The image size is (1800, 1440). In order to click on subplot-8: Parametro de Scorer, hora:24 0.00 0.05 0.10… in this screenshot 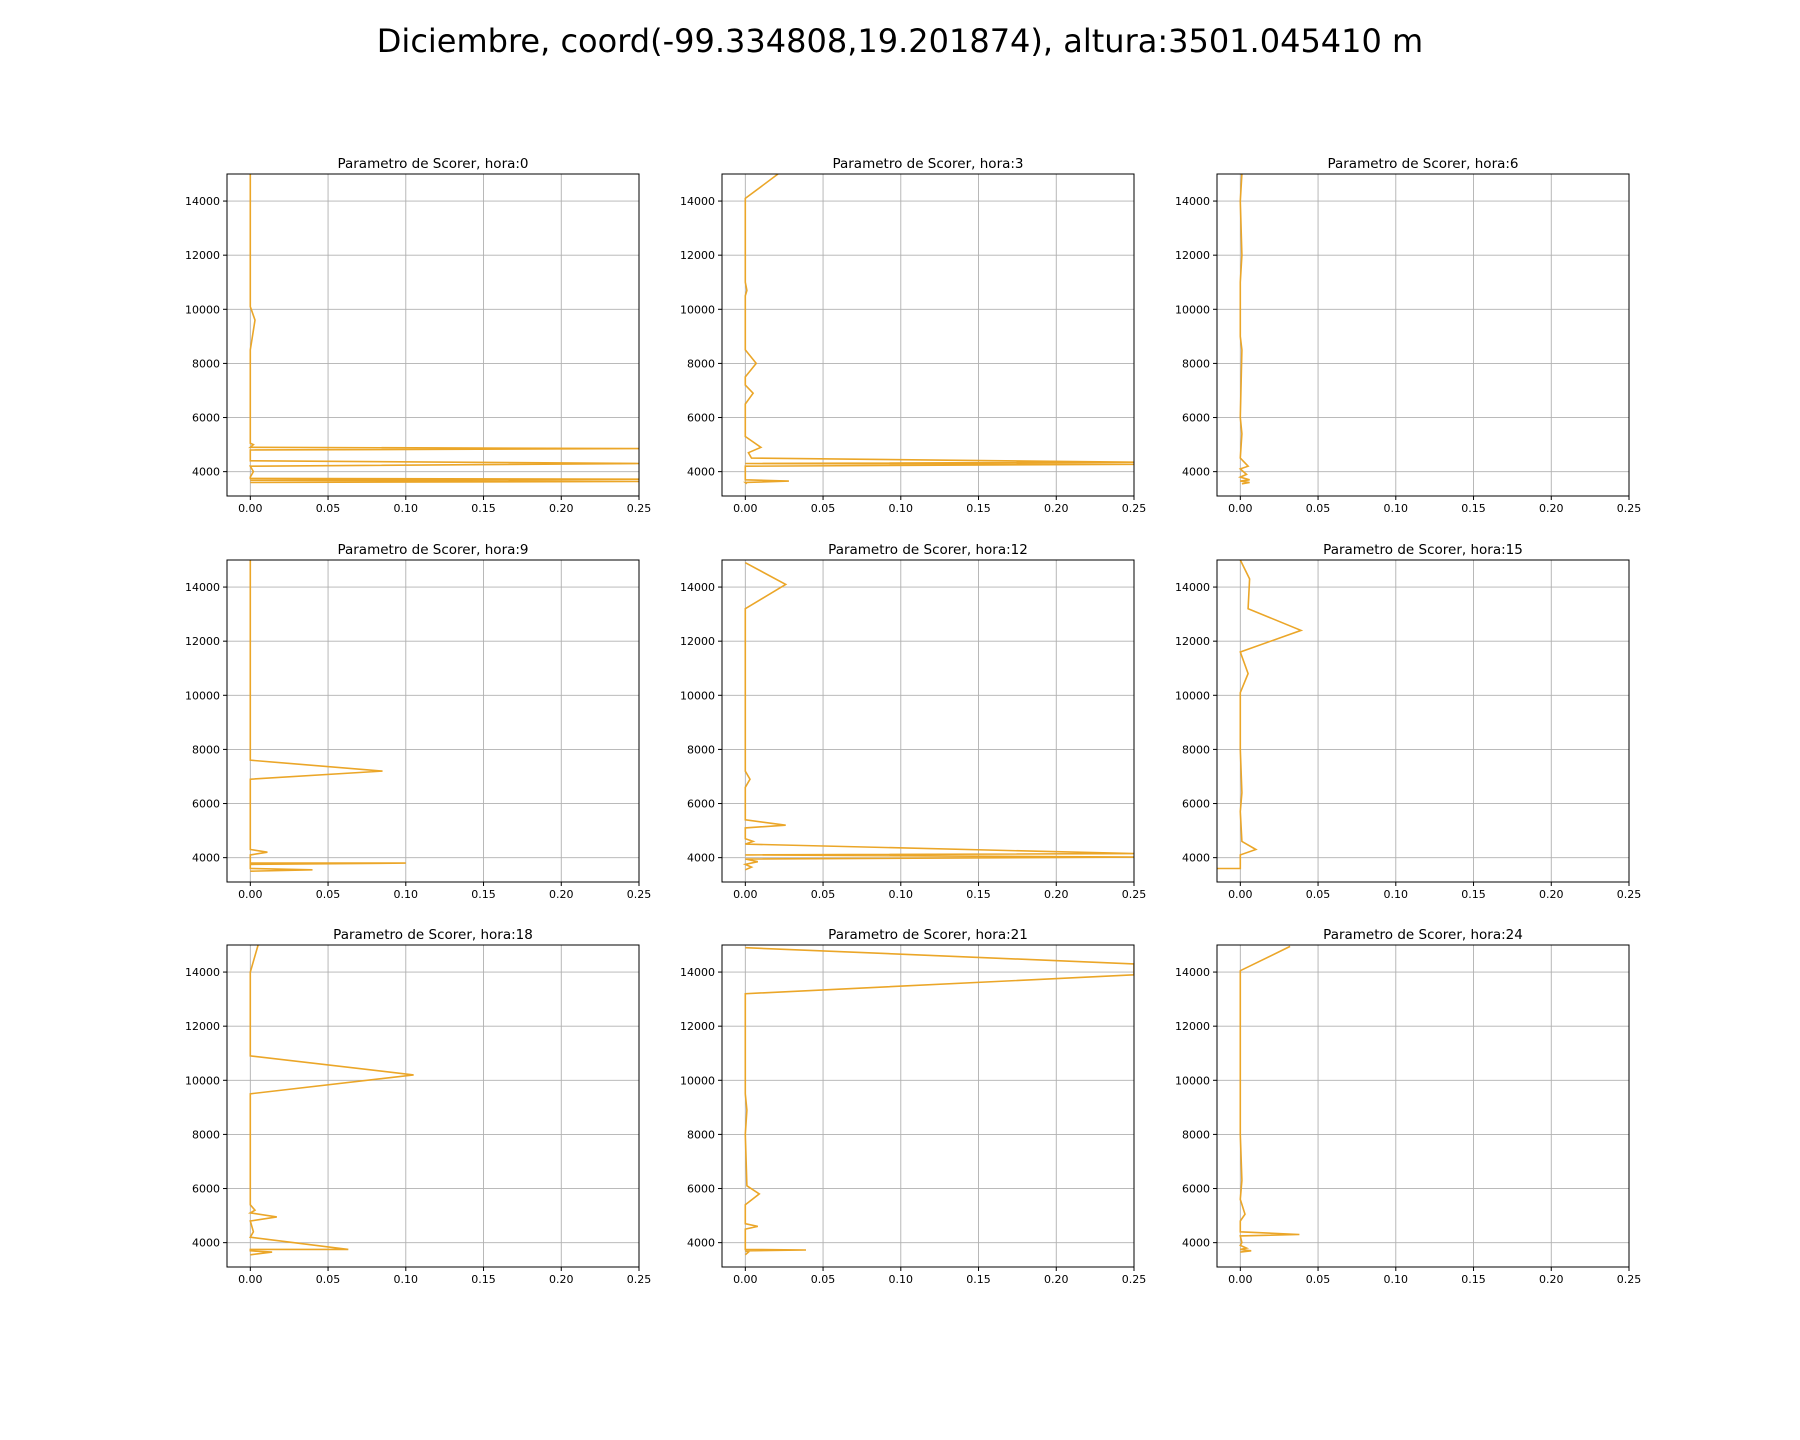, I will do `click(1408, 1106)`.